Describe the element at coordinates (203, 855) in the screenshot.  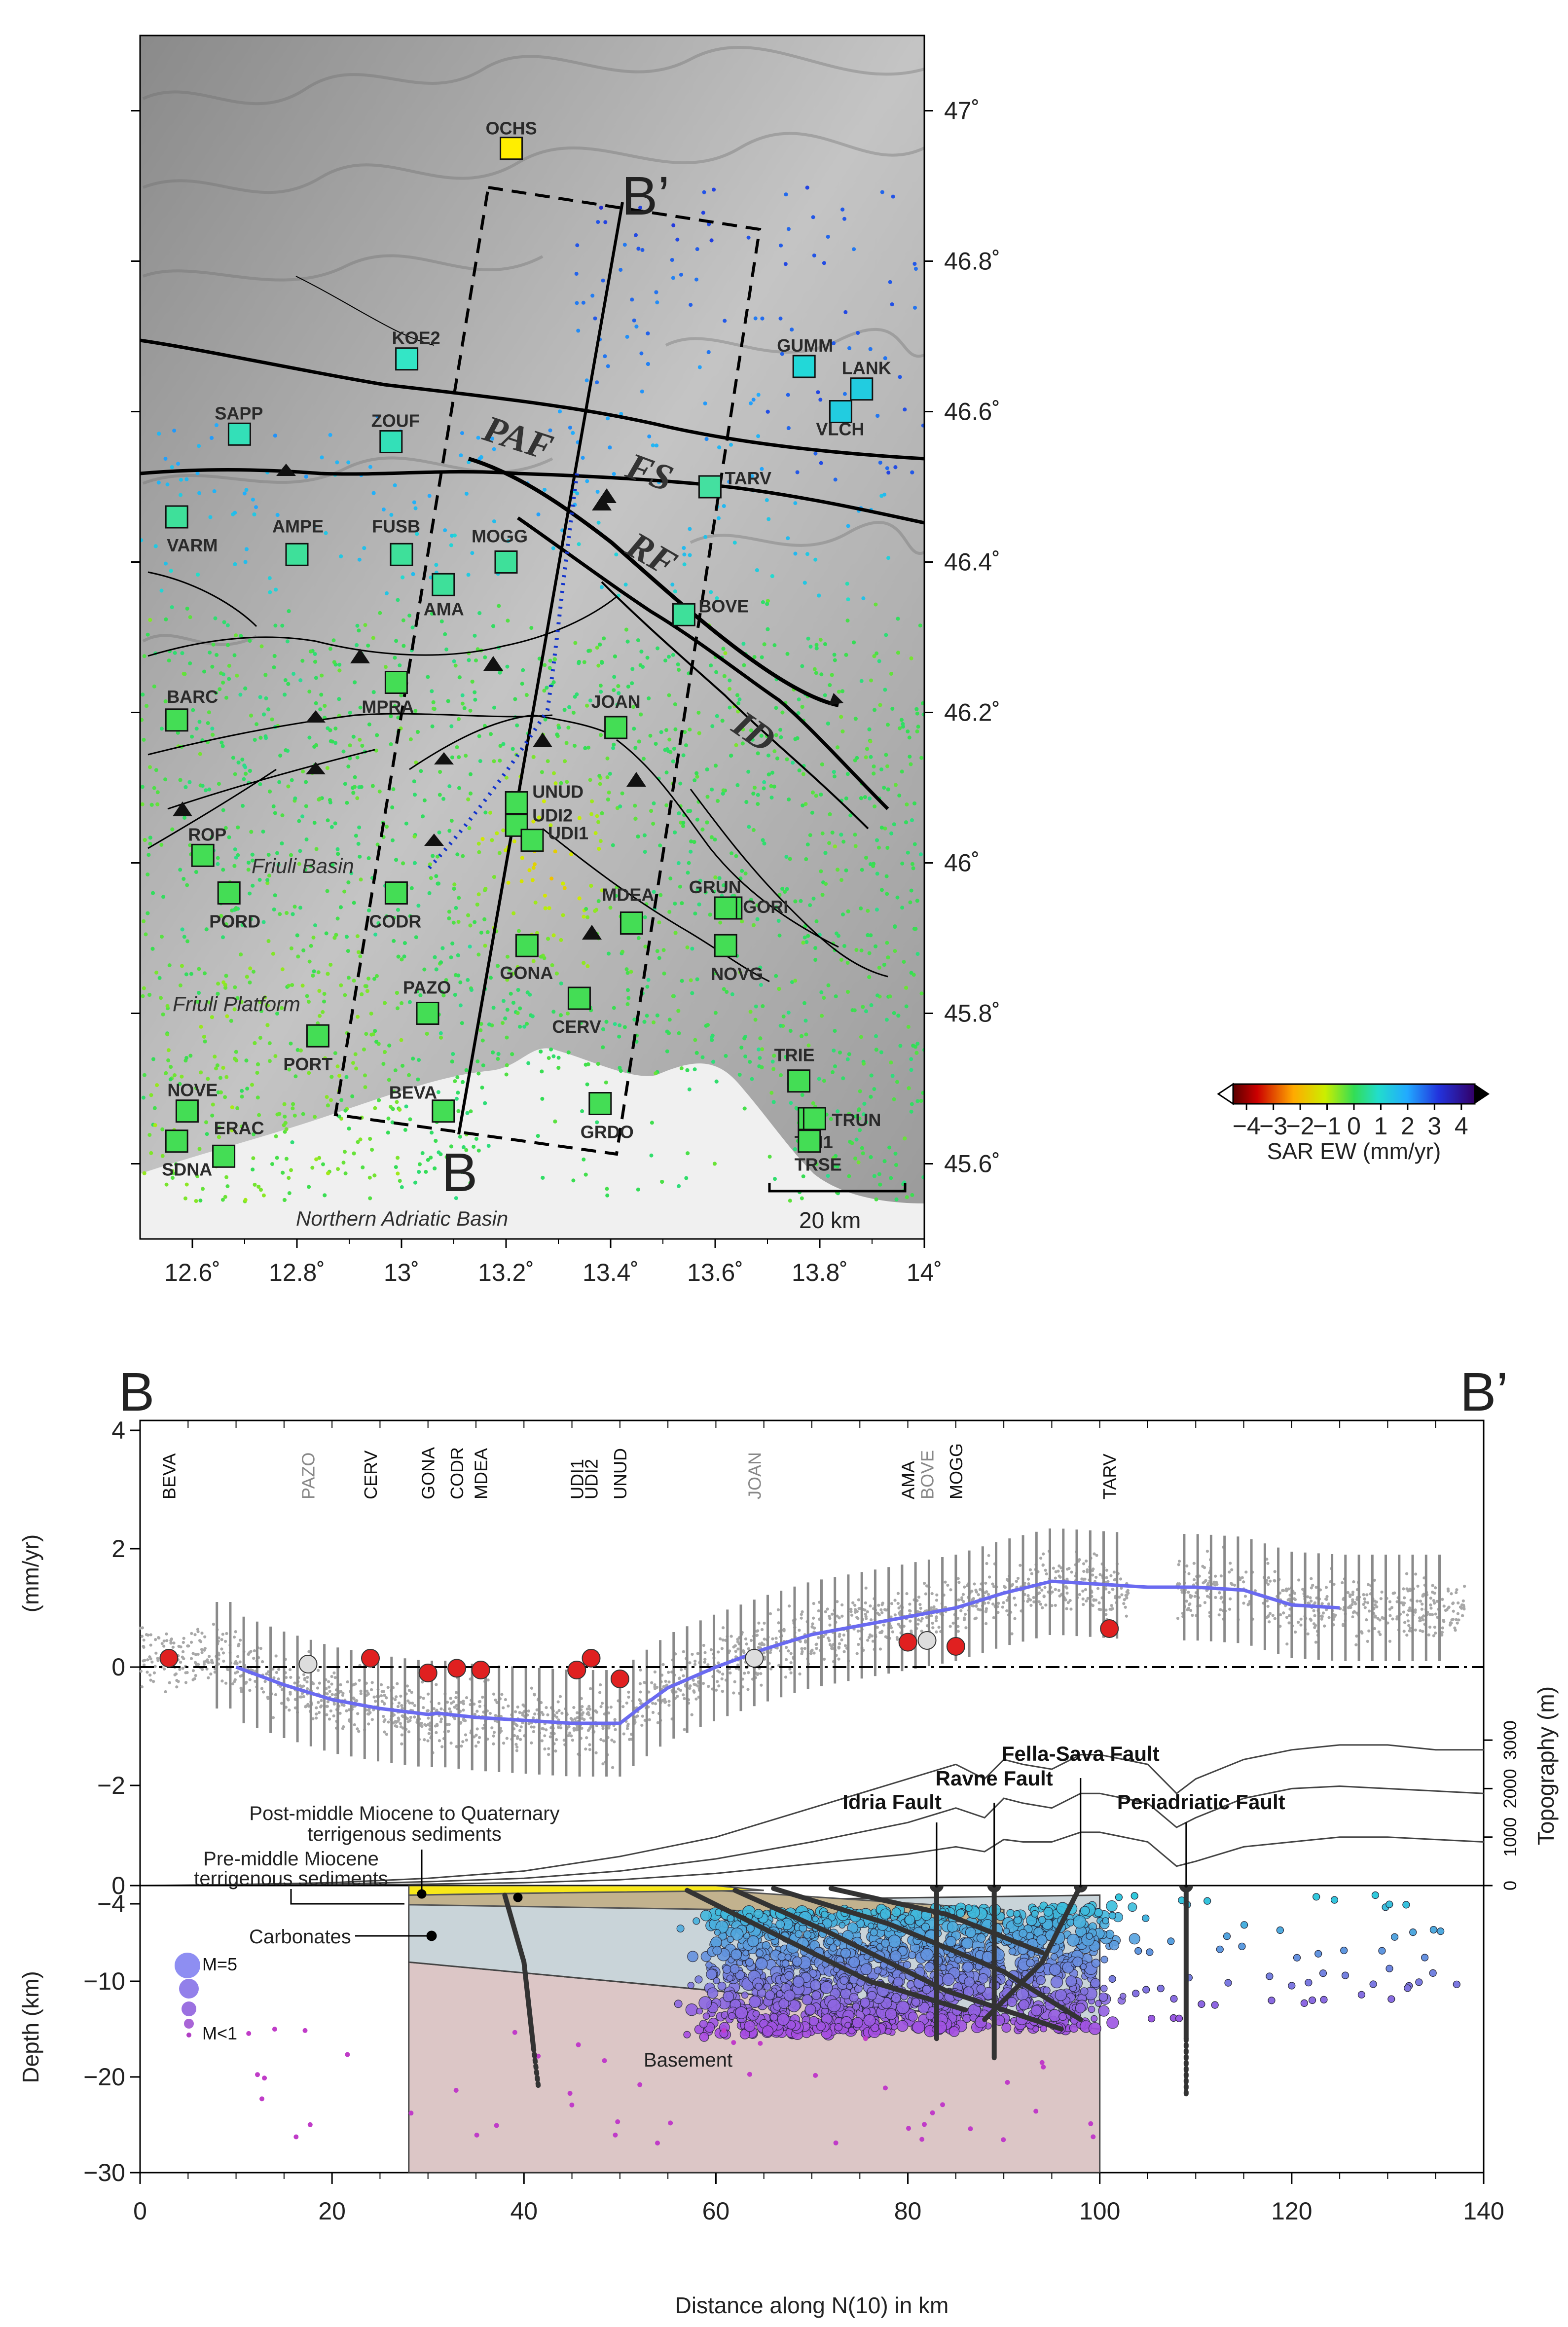
I see `station-marker-rop` at that location.